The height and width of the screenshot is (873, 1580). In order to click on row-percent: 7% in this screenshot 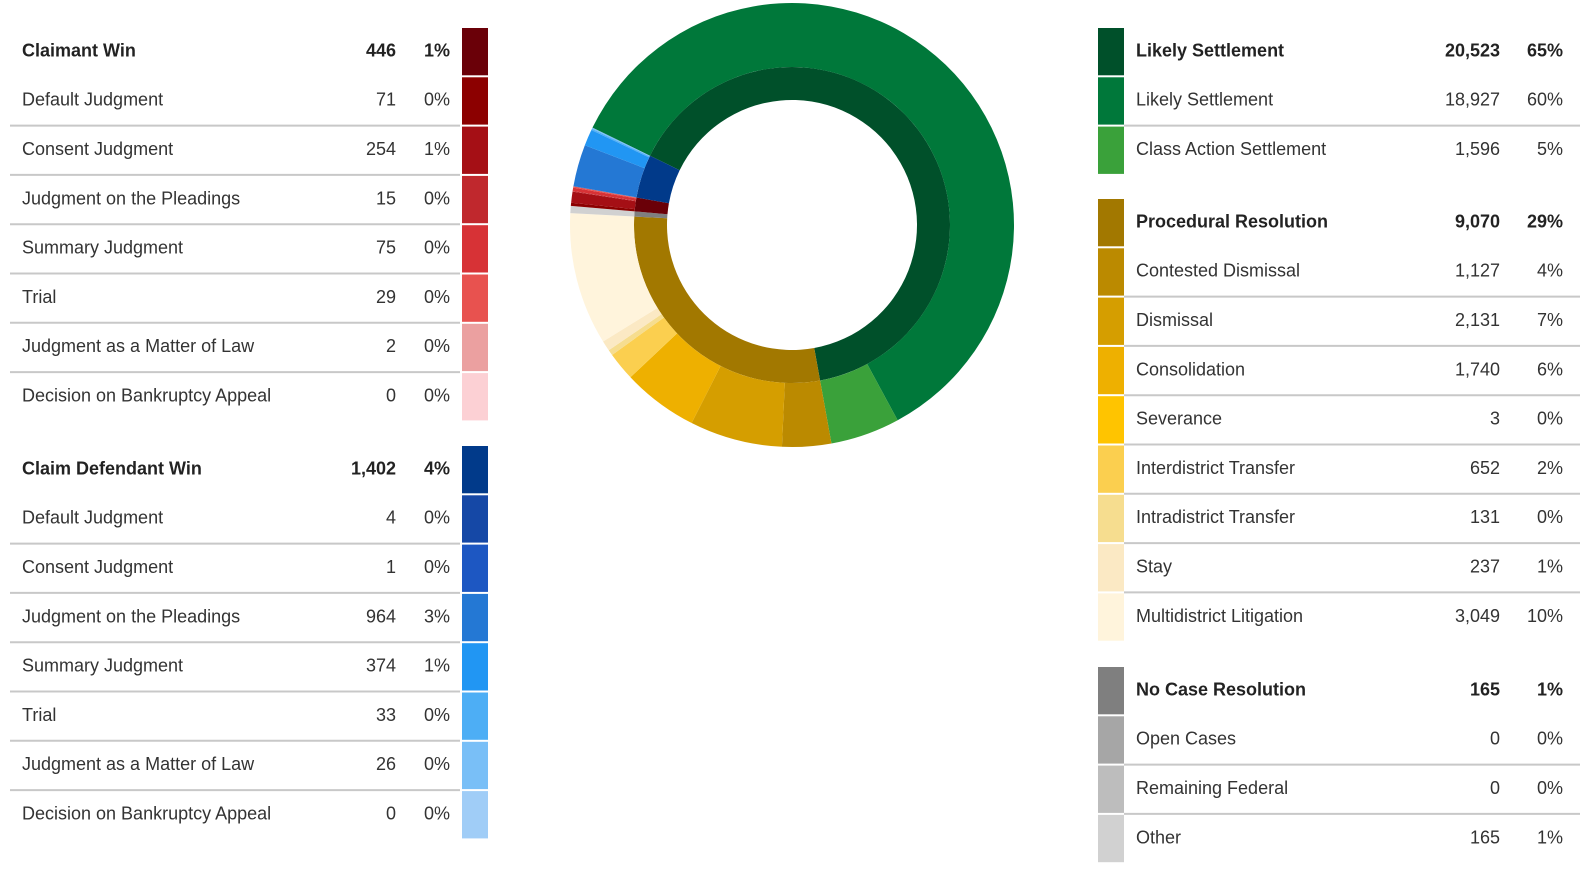, I will do `click(1550, 320)`.